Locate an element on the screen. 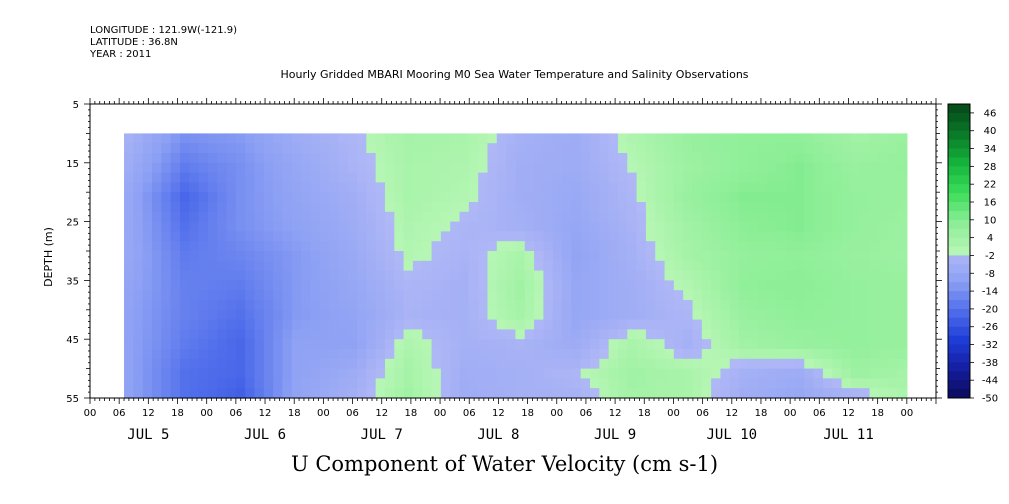 The width and height of the screenshot is (1009, 504). y-tick-label: 5 is located at coordinates (76, 105).